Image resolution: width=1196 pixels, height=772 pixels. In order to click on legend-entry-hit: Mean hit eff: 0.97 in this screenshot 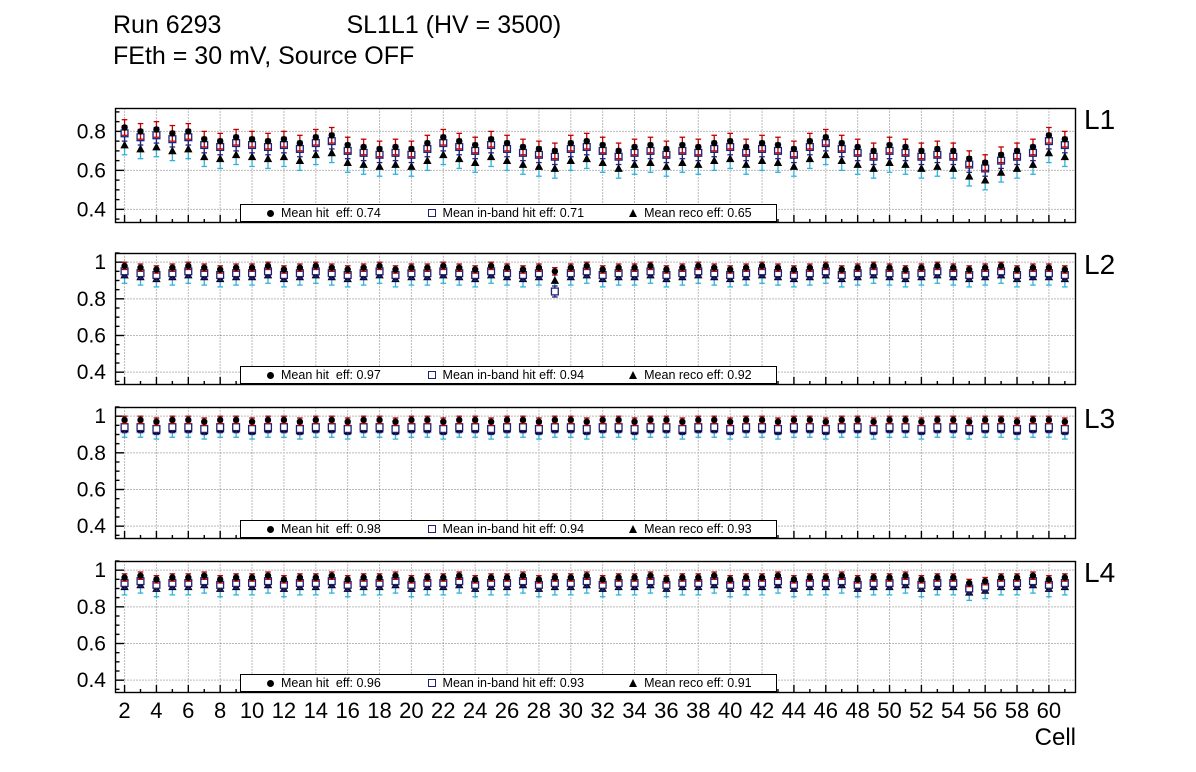, I will do `click(324, 375)`.